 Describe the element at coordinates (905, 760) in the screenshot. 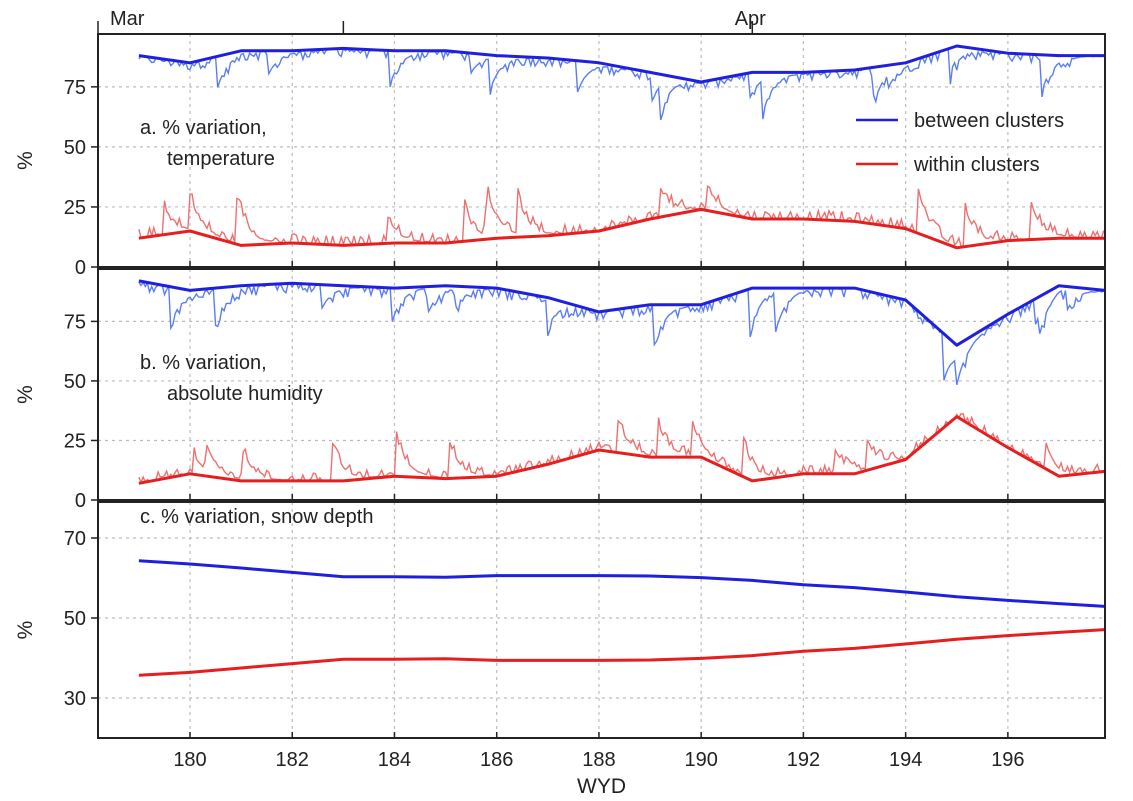

I see `x-tick-label: 194` at that location.